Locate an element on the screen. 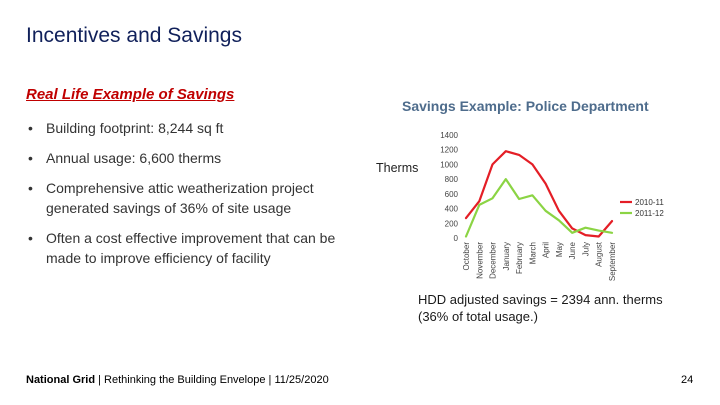  x-tick-label: July is located at coordinates (585, 249).